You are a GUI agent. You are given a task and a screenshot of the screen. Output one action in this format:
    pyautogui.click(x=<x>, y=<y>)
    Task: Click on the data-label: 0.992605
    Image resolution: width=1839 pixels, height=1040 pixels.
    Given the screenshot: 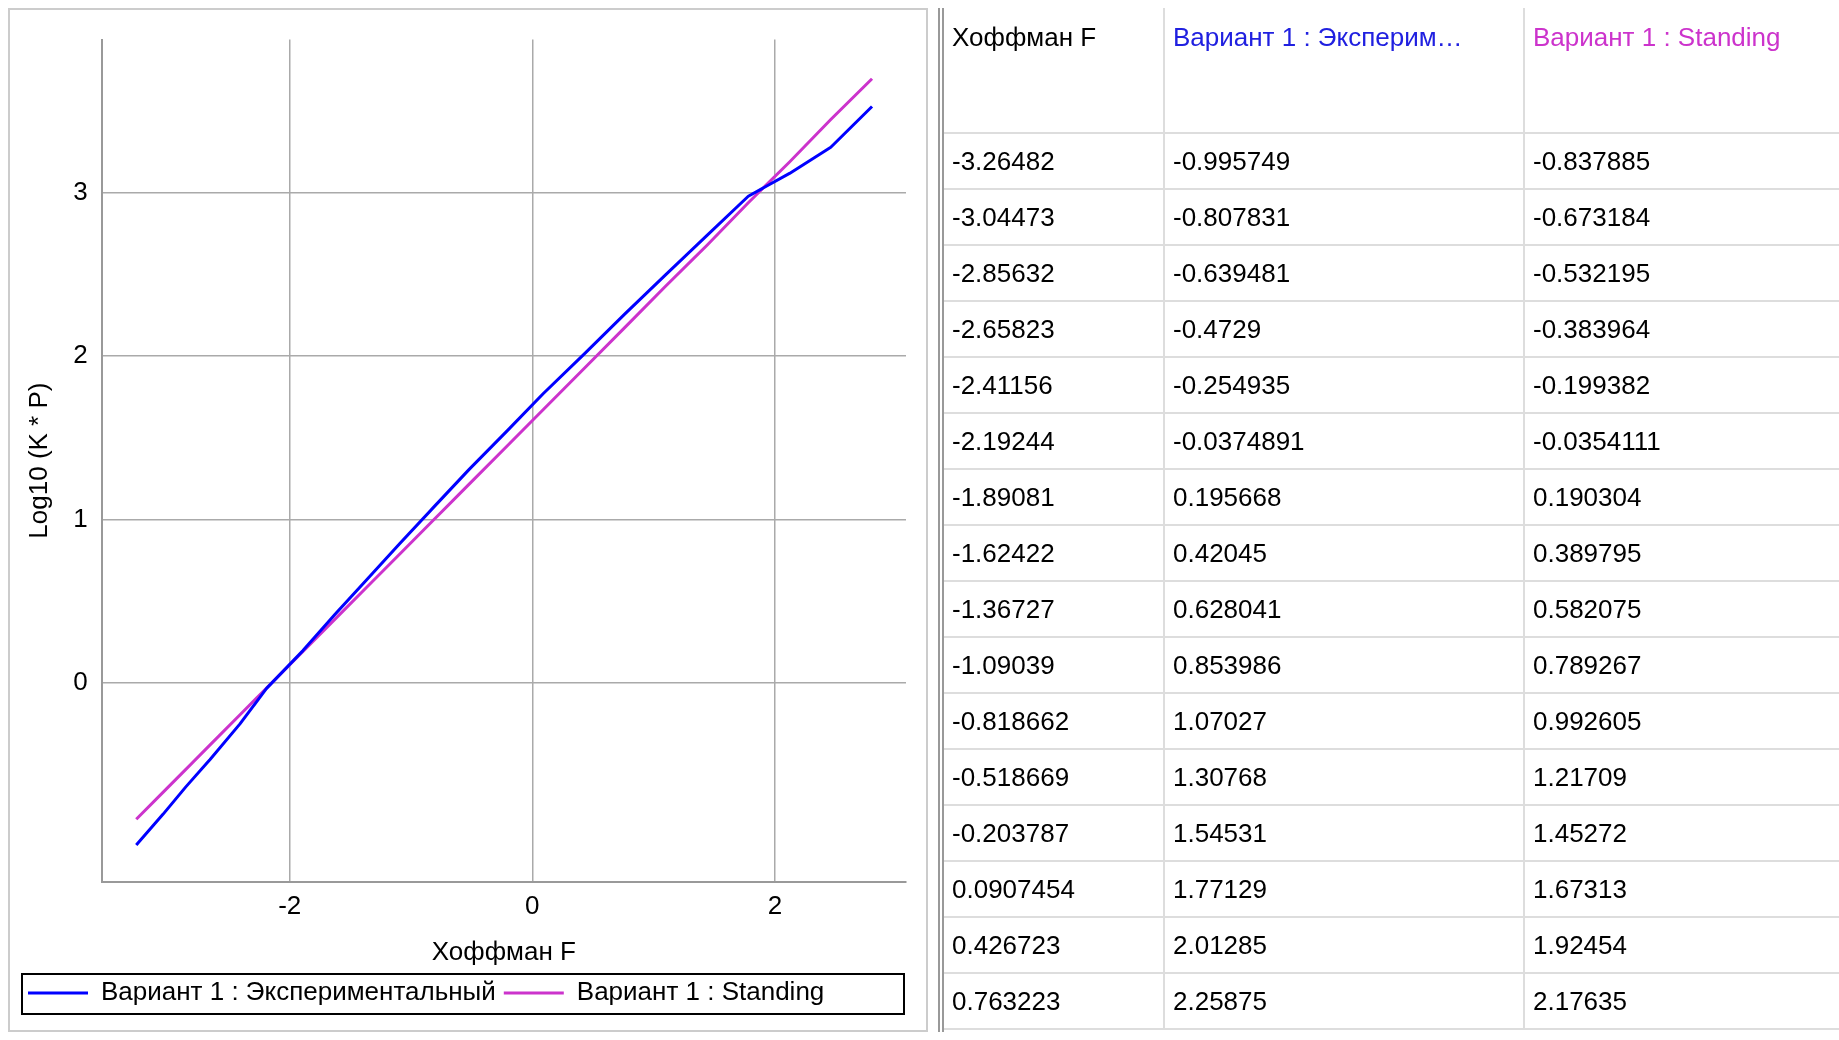 What is the action you would take?
    pyautogui.click(x=1681, y=721)
    